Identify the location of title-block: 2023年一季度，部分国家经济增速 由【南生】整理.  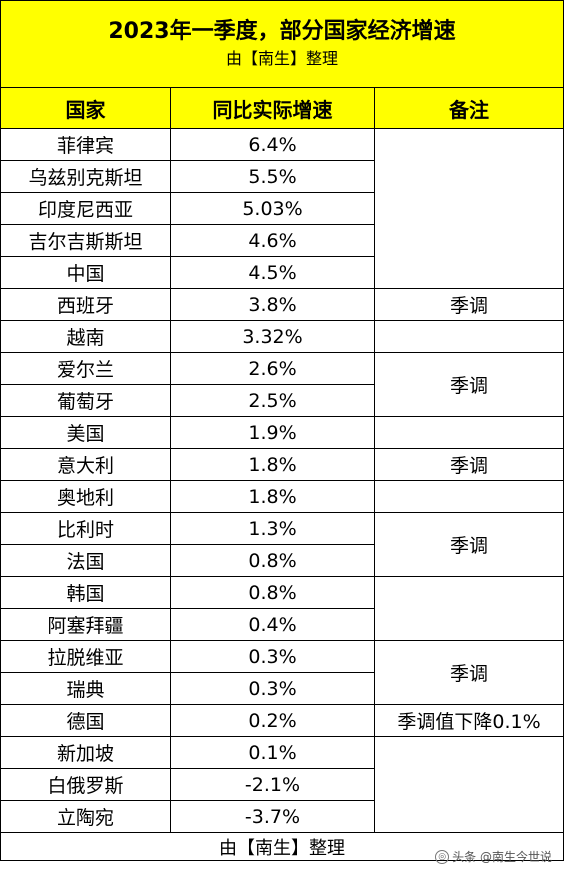
(282, 44).